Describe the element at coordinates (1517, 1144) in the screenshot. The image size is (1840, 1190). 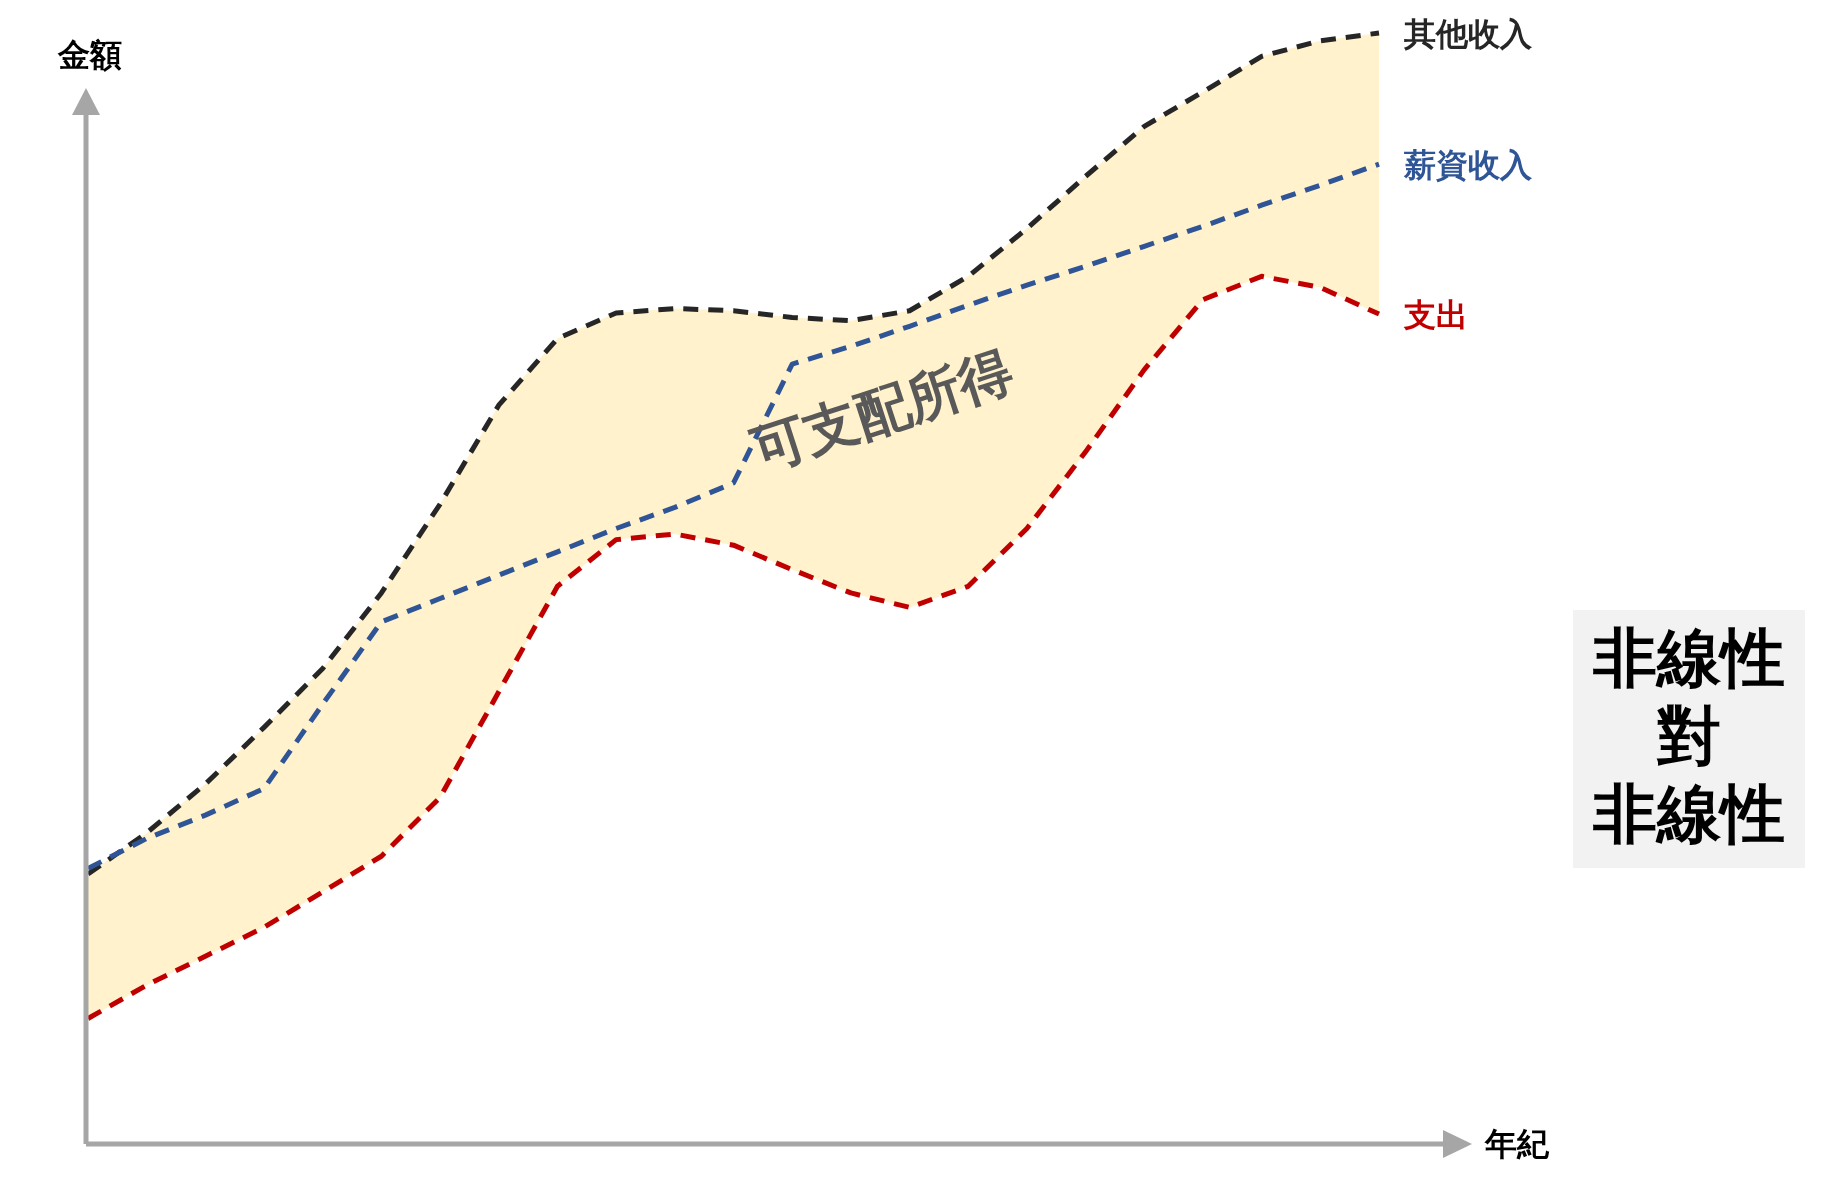
I see `x-axis-title: 年紀` at that location.